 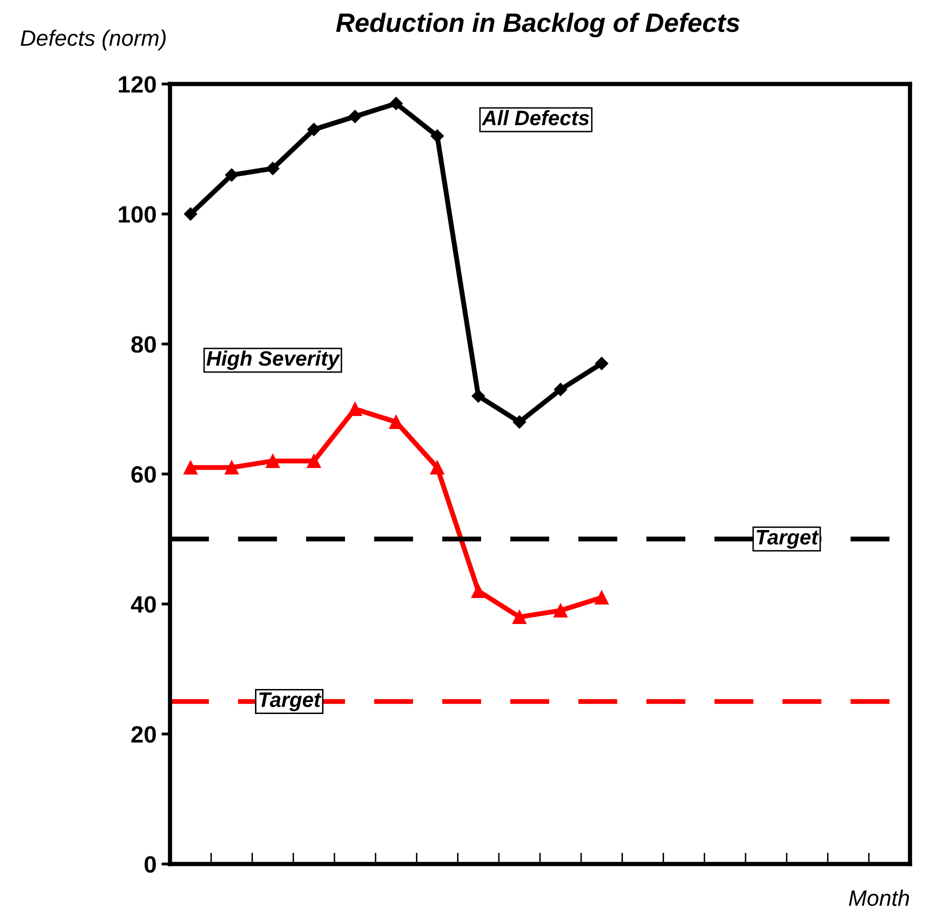 What do you see at coordinates (137, 214) in the screenshot?
I see `y-tick-label: 100` at bounding box center [137, 214].